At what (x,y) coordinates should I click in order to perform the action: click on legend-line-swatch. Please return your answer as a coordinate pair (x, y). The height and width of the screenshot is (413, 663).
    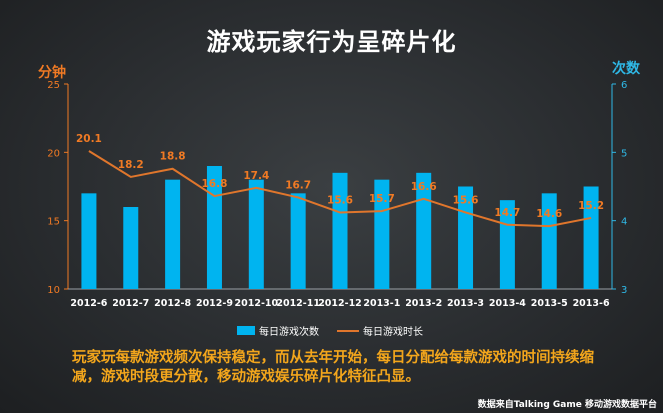
    Looking at the image, I should click on (348, 330).